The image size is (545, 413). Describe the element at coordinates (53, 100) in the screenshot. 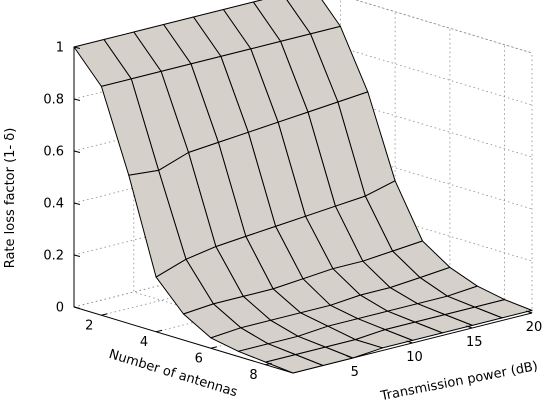

I see `z-tick-label: 0.8` at that location.